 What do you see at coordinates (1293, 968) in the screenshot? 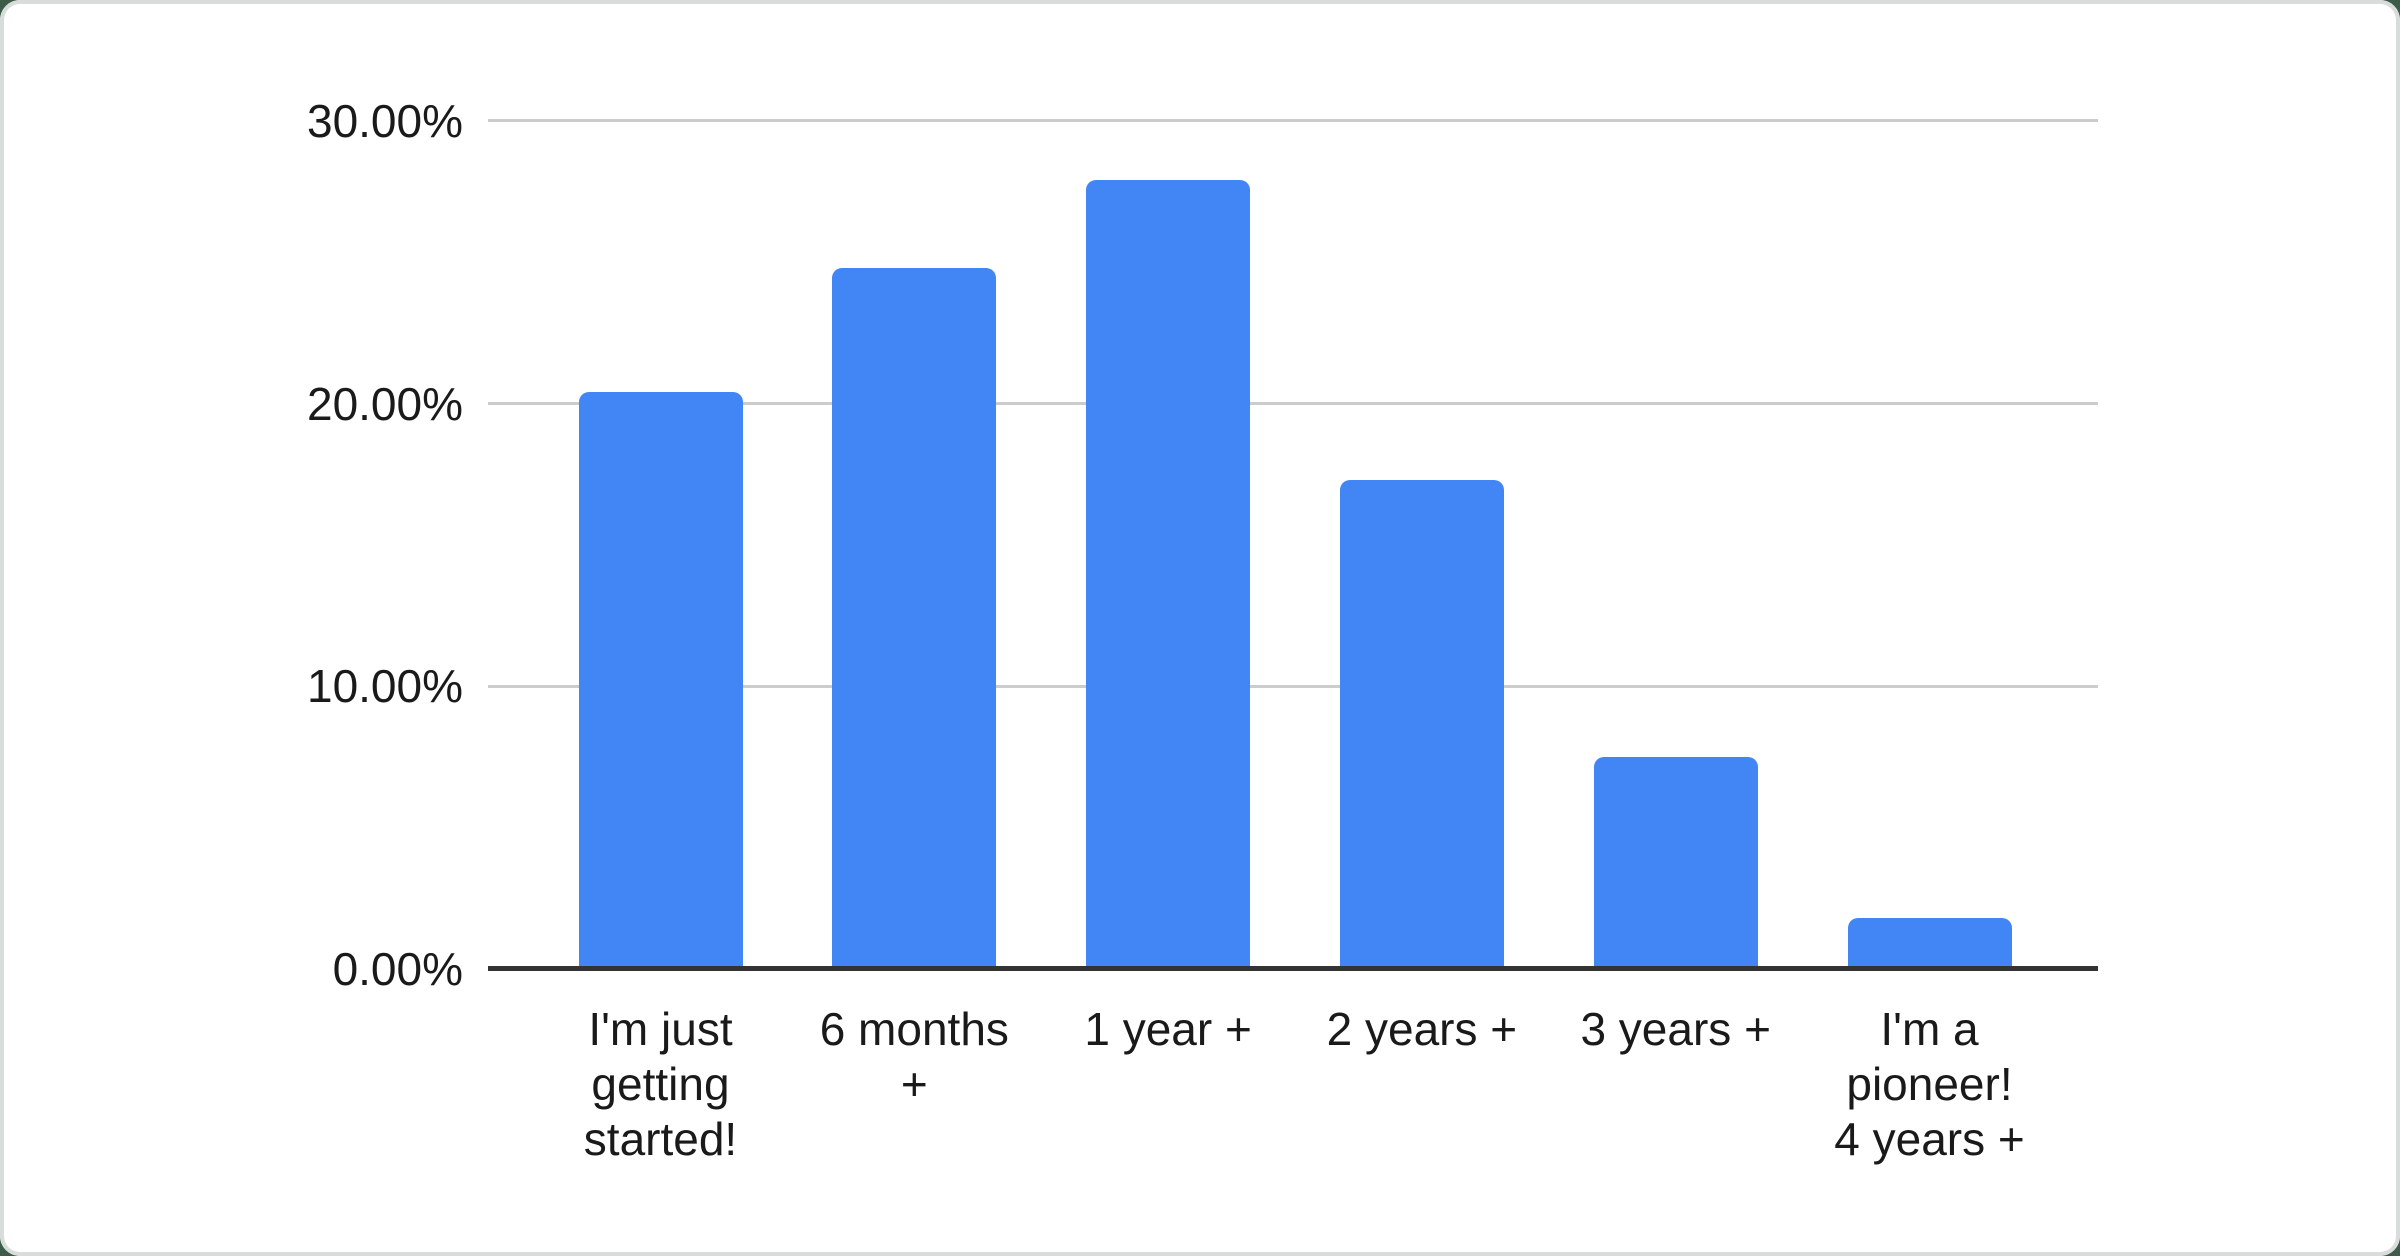
I see `x-axis-line` at bounding box center [1293, 968].